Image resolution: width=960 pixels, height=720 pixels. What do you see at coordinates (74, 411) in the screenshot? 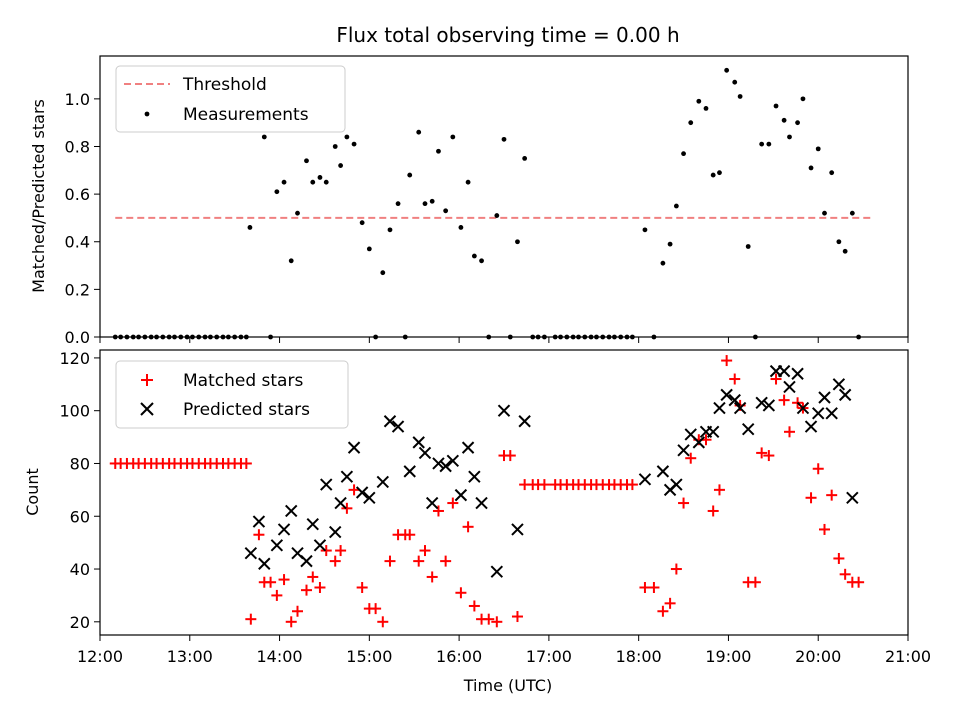
I see `y-tick-label: 100` at bounding box center [74, 411].